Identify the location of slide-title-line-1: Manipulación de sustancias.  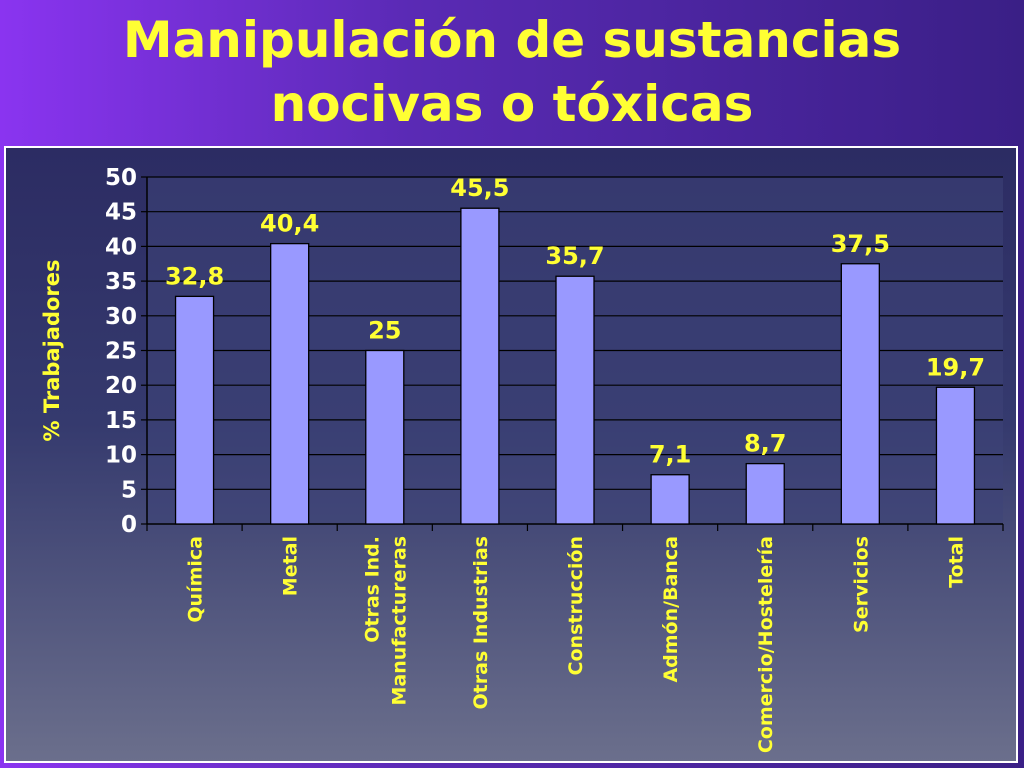
(512, 39).